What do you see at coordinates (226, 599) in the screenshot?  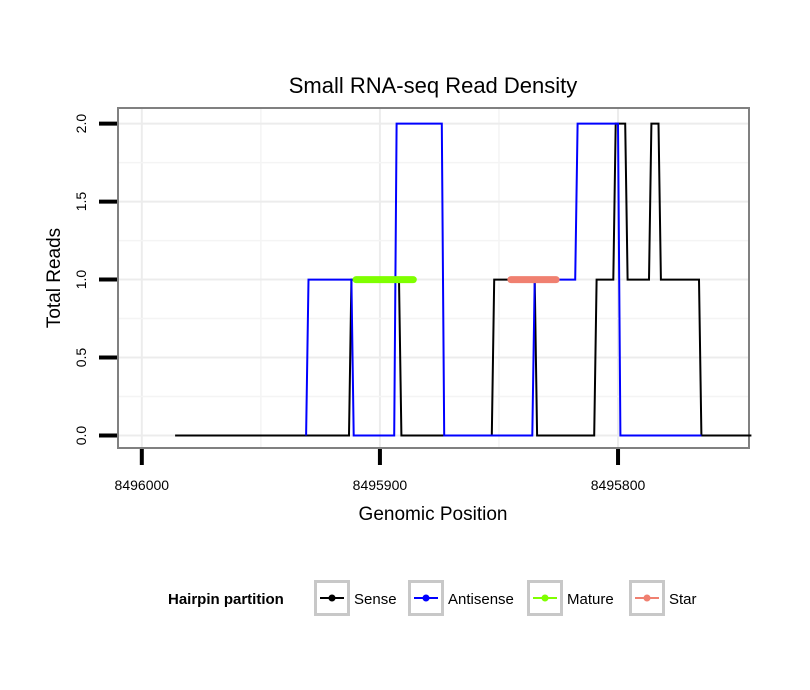 I see `legend-title: Hairpin partition` at bounding box center [226, 599].